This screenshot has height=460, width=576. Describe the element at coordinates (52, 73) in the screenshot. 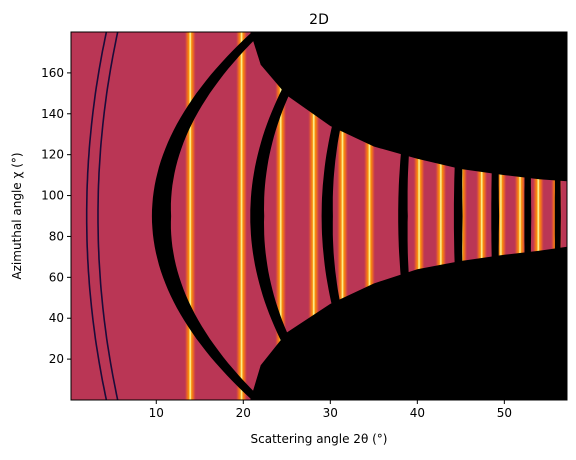

I see `y-tick-label: 160` at that location.